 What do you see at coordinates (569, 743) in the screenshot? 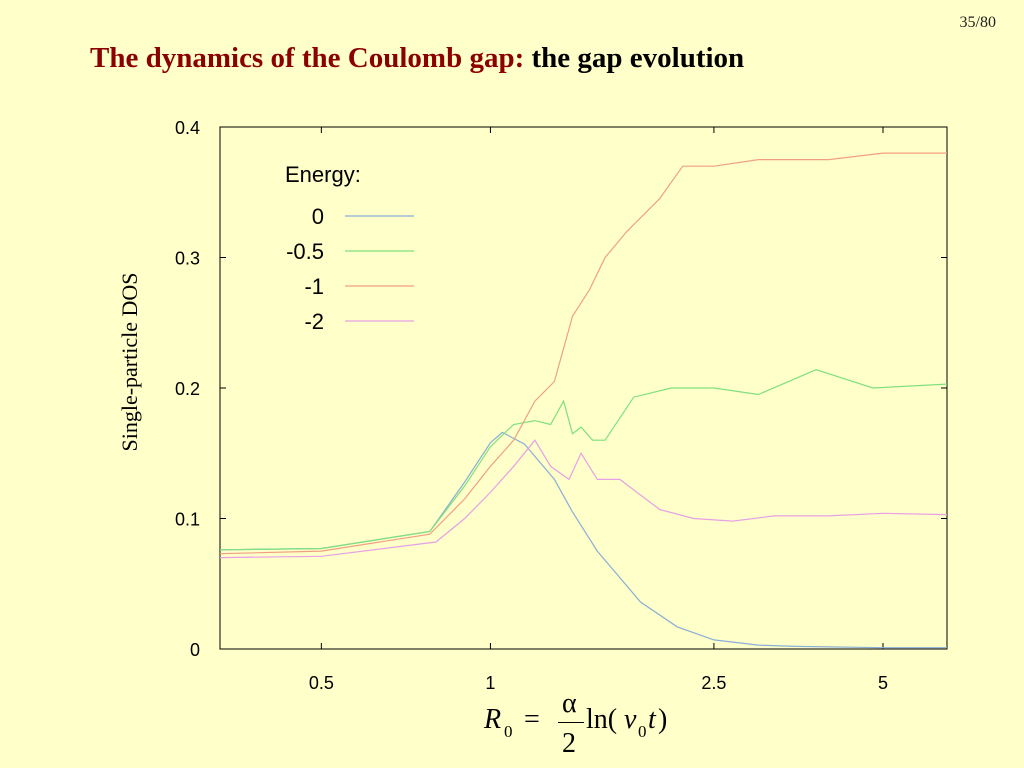
I see `formula-denominator: 2` at bounding box center [569, 743].